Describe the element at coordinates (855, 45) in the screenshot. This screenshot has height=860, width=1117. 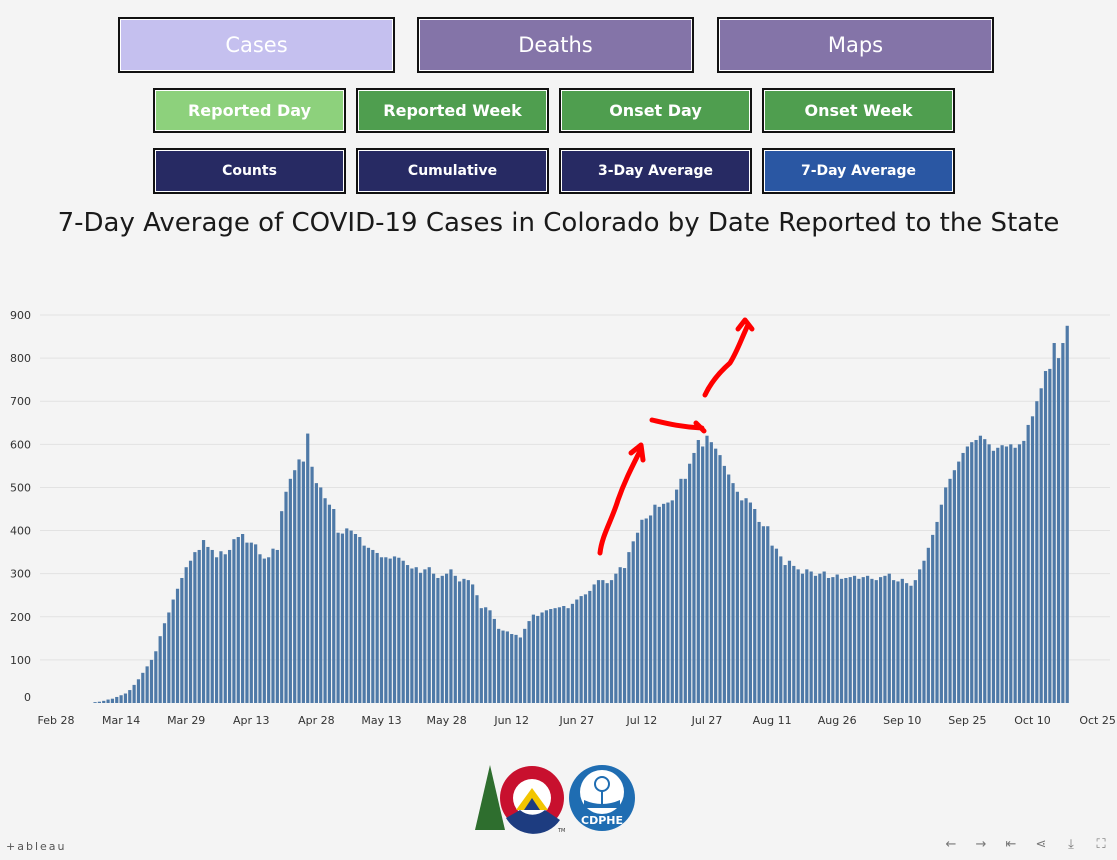
I see `maps-button: Maps` at that location.